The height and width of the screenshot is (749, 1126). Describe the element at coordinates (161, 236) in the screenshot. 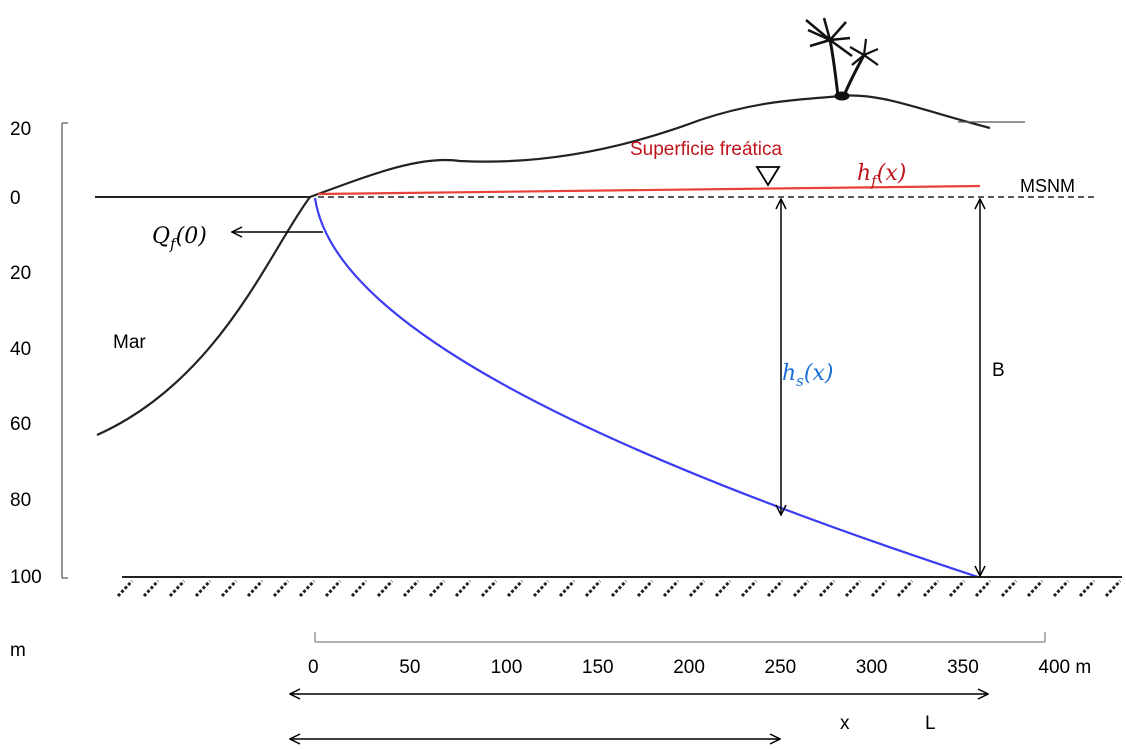

I see `math-part: Q` at that location.